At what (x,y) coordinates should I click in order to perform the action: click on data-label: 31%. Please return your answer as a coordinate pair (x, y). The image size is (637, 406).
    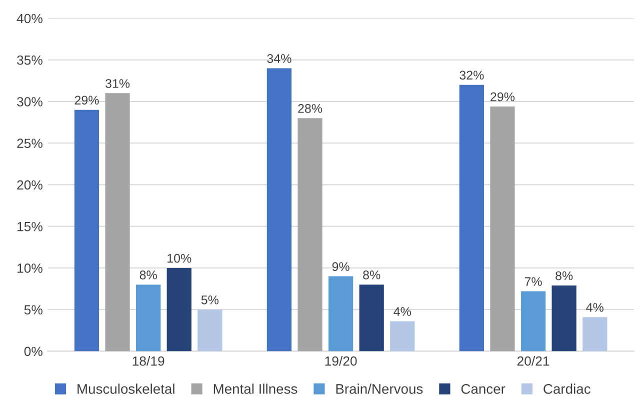
    Looking at the image, I should click on (117, 83).